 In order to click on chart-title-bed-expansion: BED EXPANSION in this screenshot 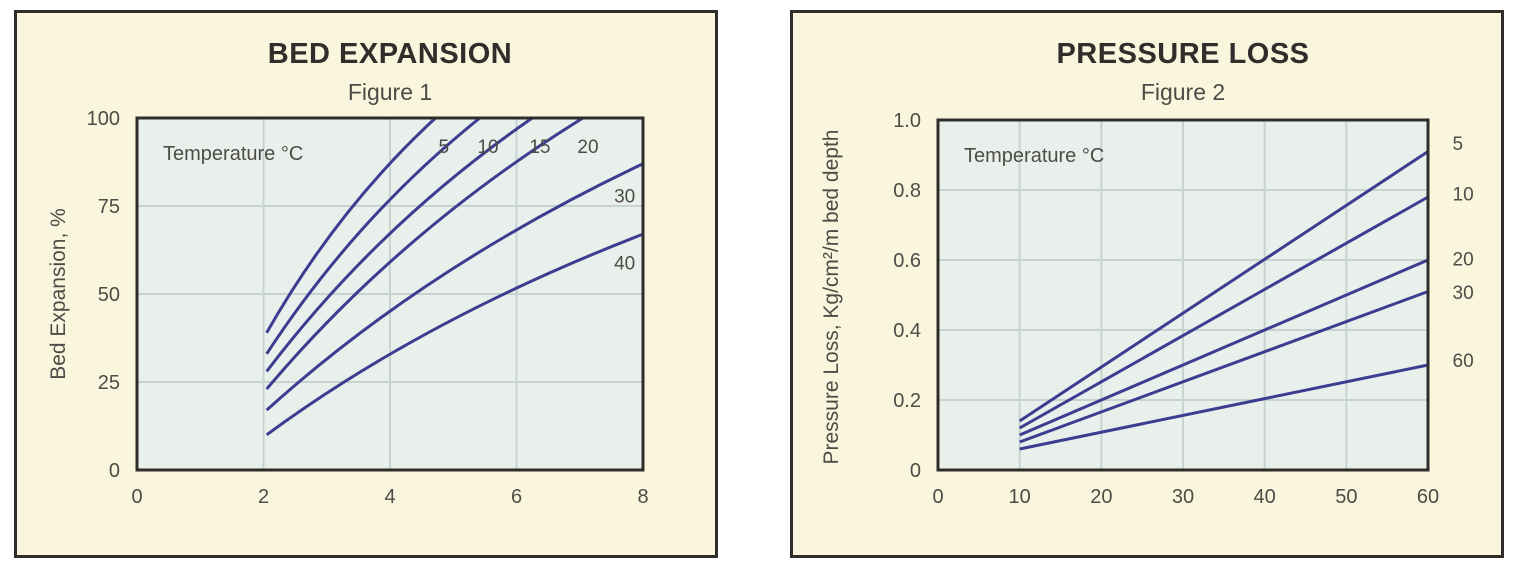, I will do `click(390, 54)`.